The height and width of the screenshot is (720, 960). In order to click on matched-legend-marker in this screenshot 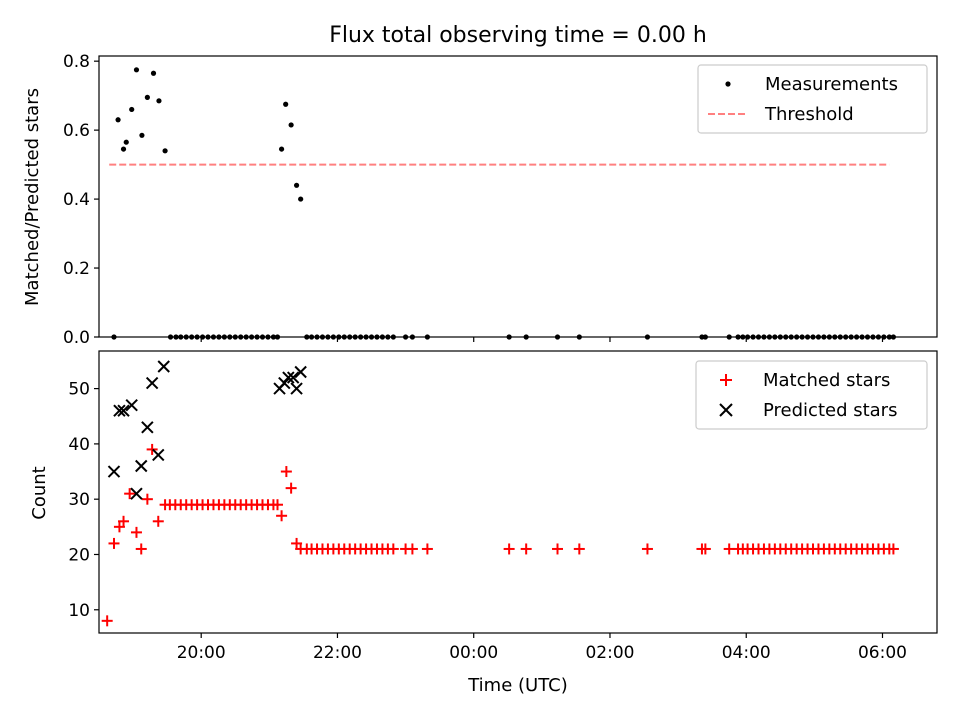, I will do `click(726, 380)`.